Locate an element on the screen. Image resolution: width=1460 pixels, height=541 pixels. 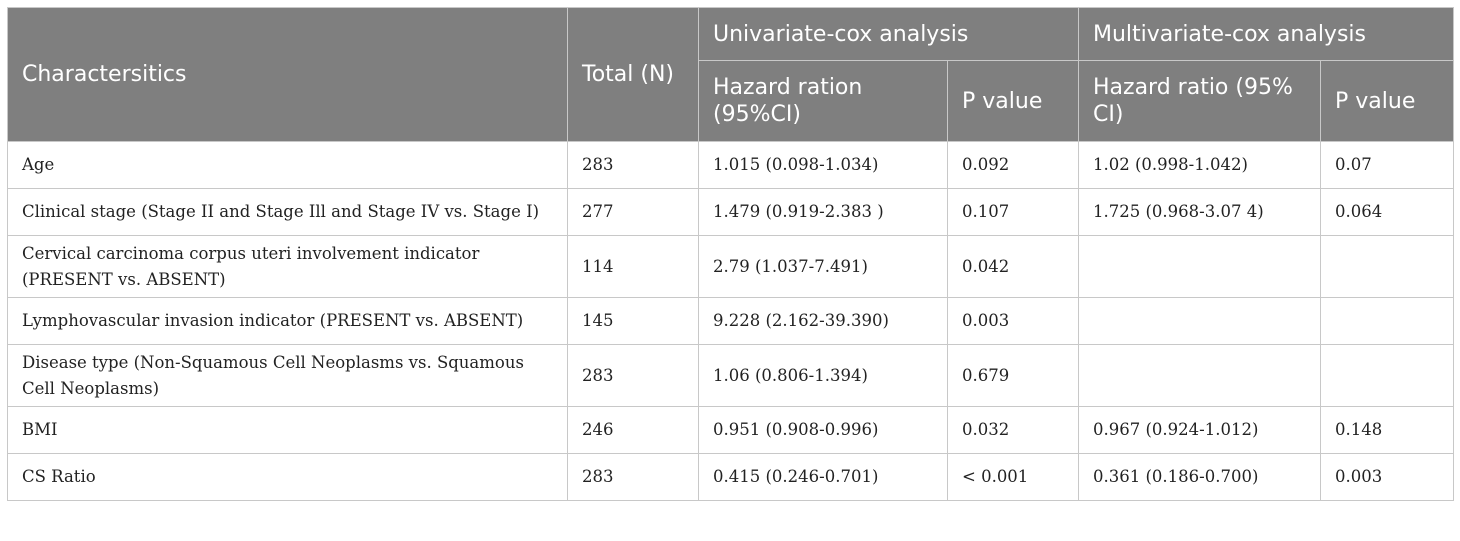
header-univariate-hazard-ratio: Hazard ration (95%CI) is located at coordinates (823, 101).